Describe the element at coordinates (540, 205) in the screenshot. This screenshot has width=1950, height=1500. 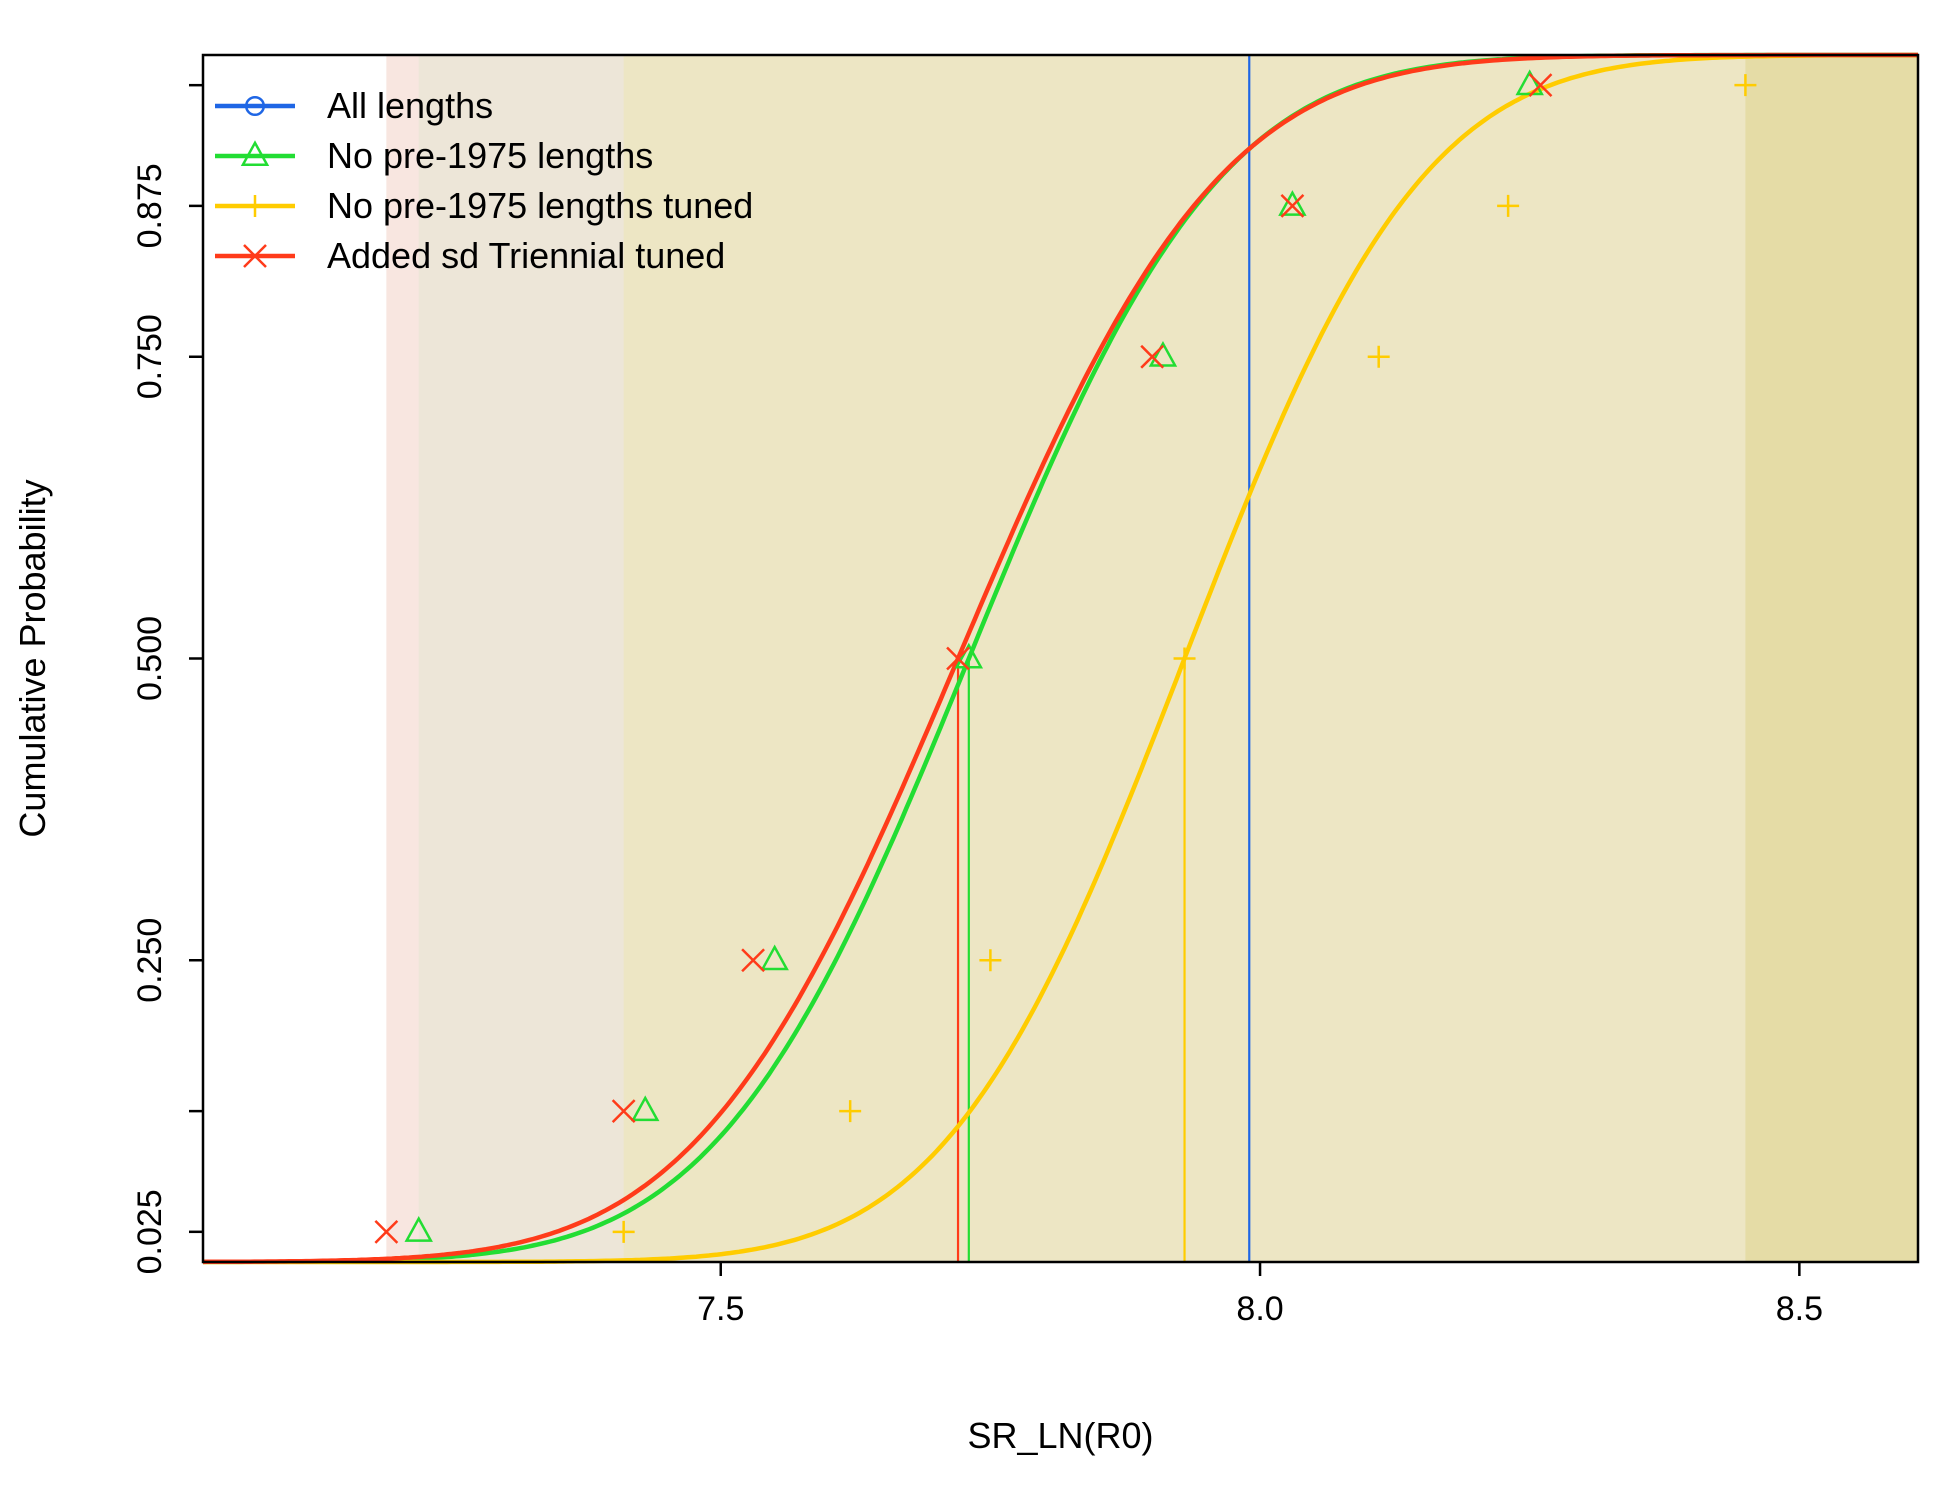
I see `legend-label-3: No pre-1975 lengths tuned` at that location.